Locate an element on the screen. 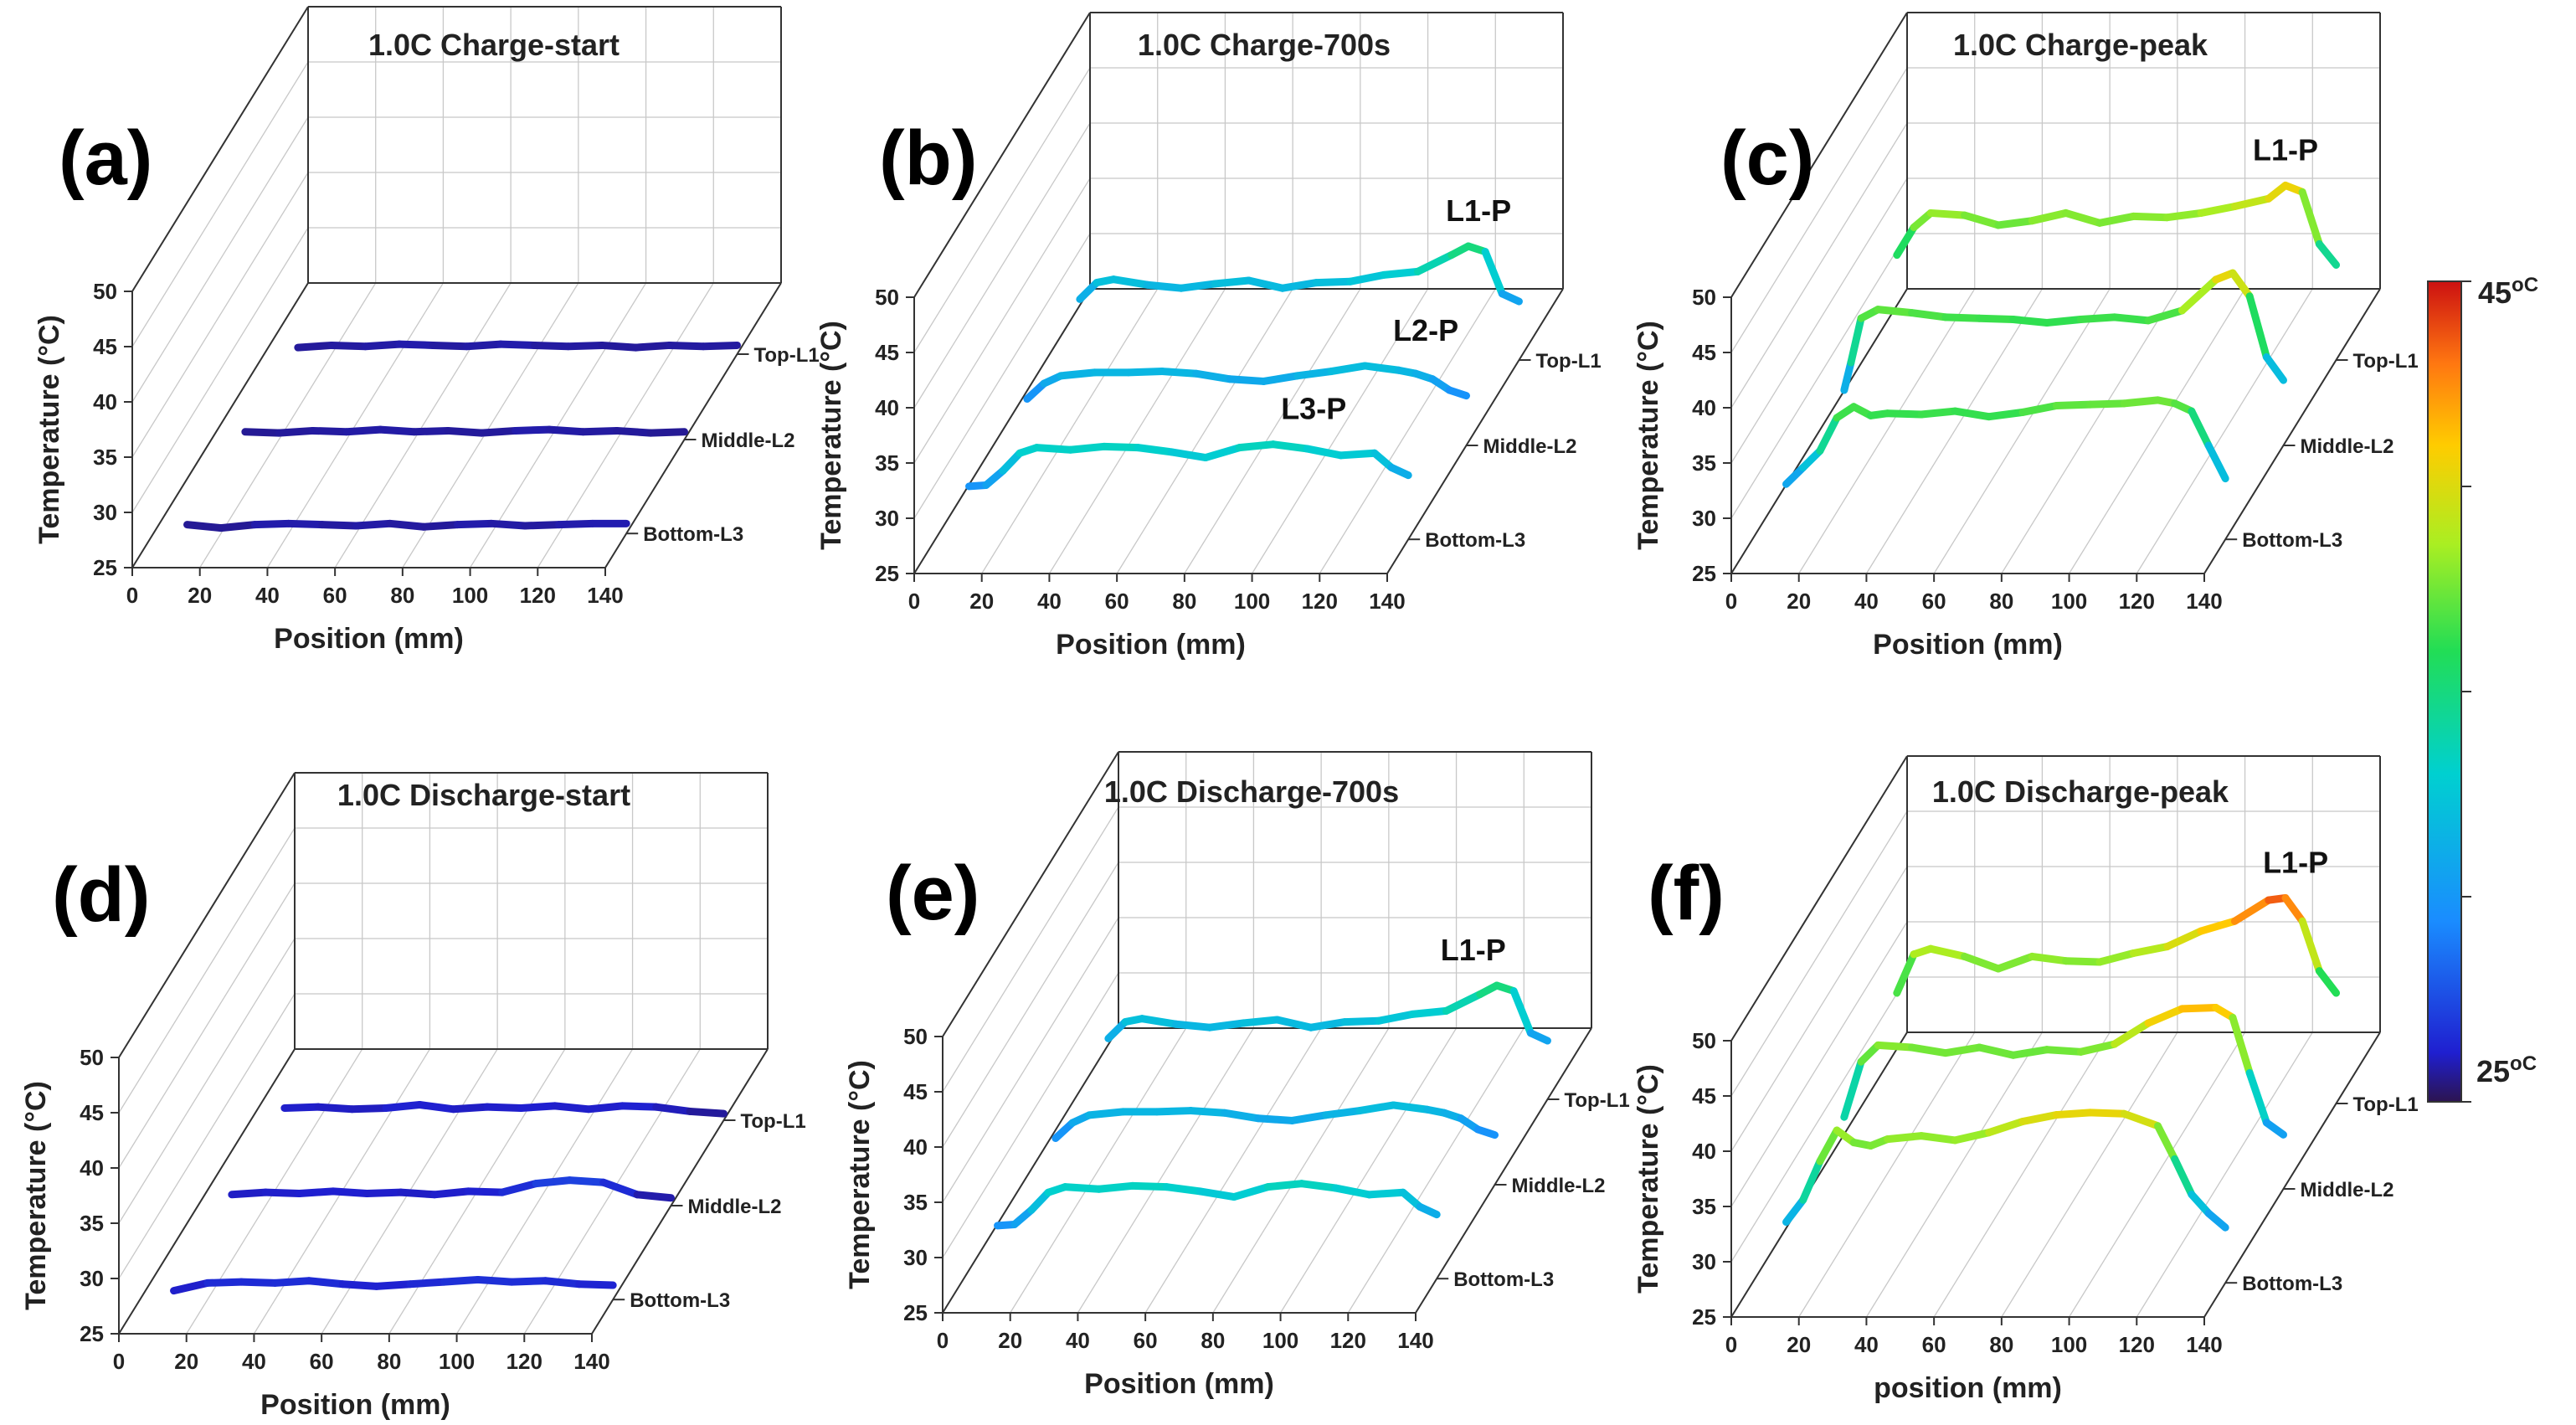 This screenshot has height=1425, width=2576. panel-letter: (f) is located at coordinates (1687, 894).